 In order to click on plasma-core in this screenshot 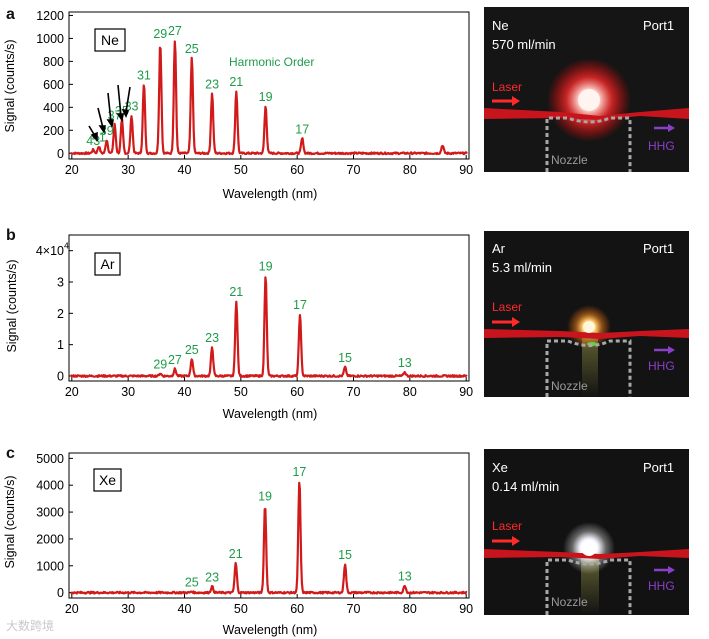, I will do `click(589, 100)`.